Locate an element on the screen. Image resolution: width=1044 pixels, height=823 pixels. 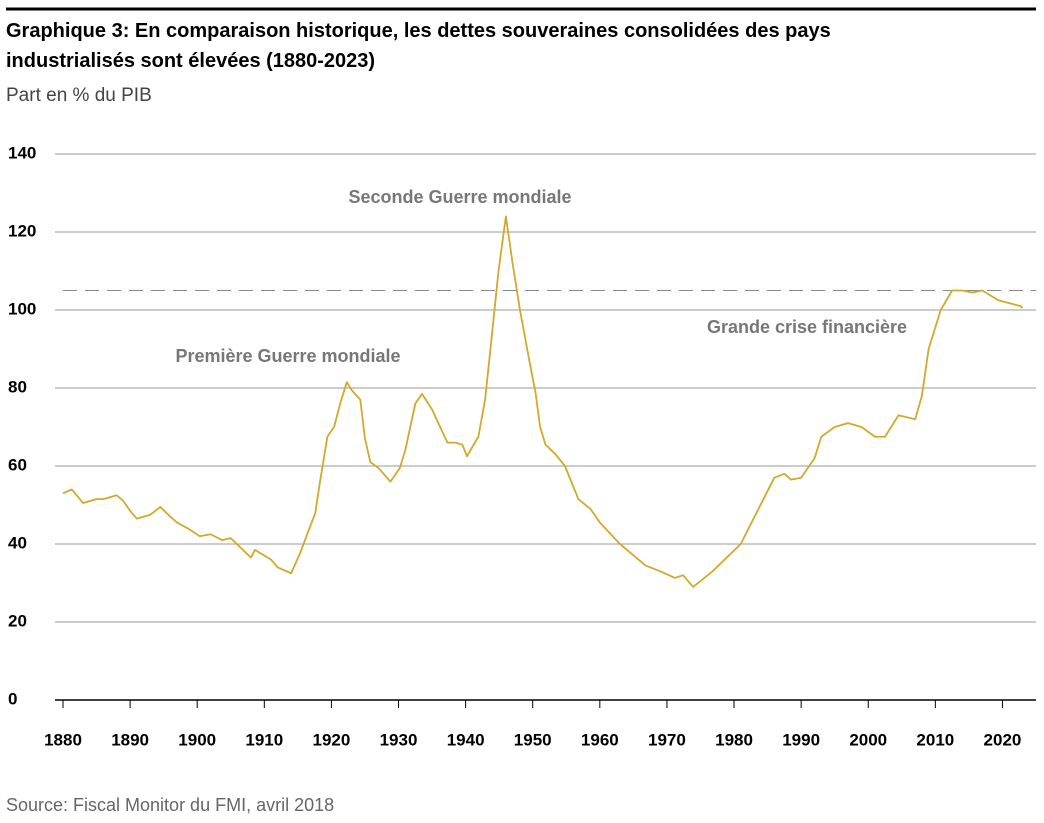
x-tick-label: 1930 is located at coordinates (399, 739).